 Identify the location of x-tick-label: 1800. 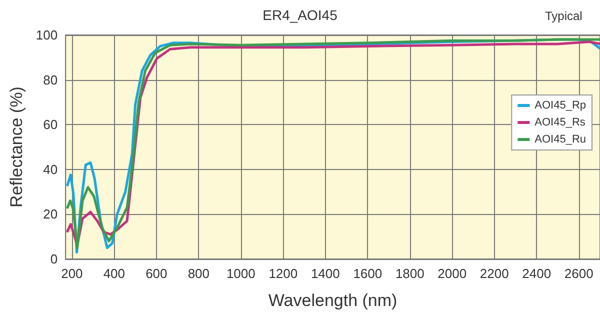
(409, 273).